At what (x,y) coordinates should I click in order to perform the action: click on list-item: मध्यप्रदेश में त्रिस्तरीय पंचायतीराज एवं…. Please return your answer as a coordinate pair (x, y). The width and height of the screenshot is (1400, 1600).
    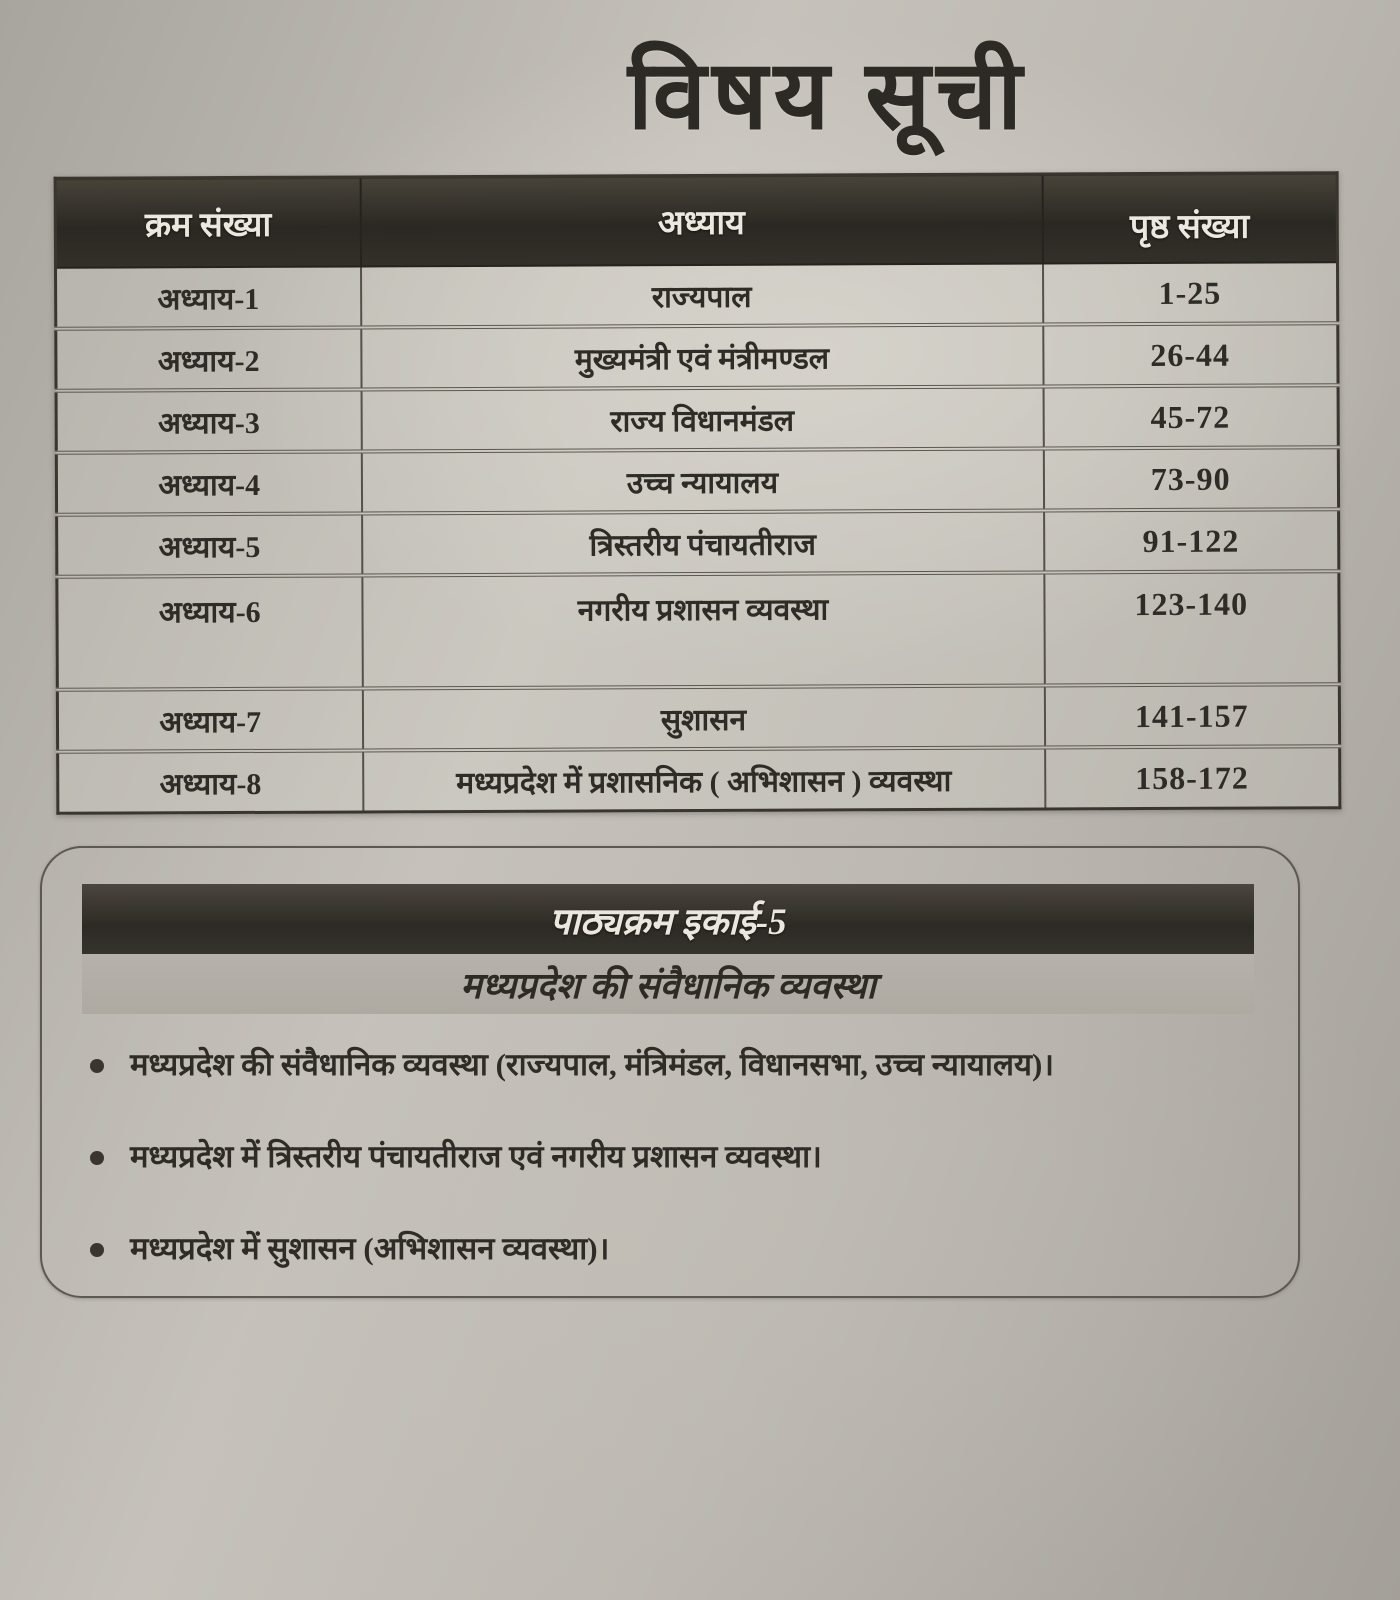
    Looking at the image, I should click on (676, 1157).